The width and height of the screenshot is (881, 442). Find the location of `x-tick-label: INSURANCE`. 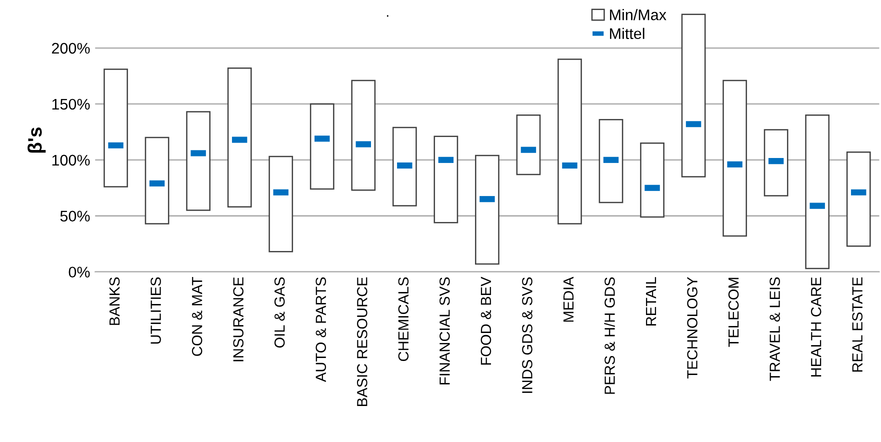

x-tick-label: INSURANCE is located at coordinates (238, 319).